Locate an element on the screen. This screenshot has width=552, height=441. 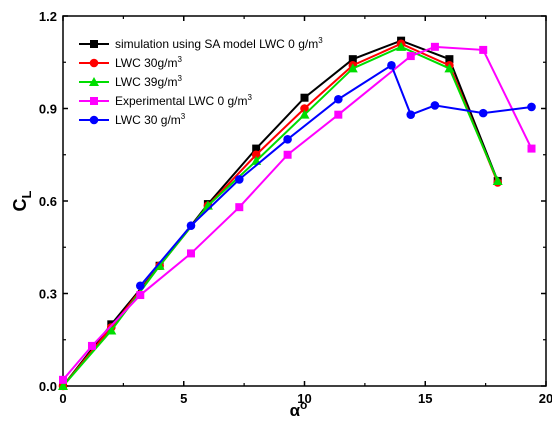
legend-label-1: LWC 30g/m3 is located at coordinates (148, 62).